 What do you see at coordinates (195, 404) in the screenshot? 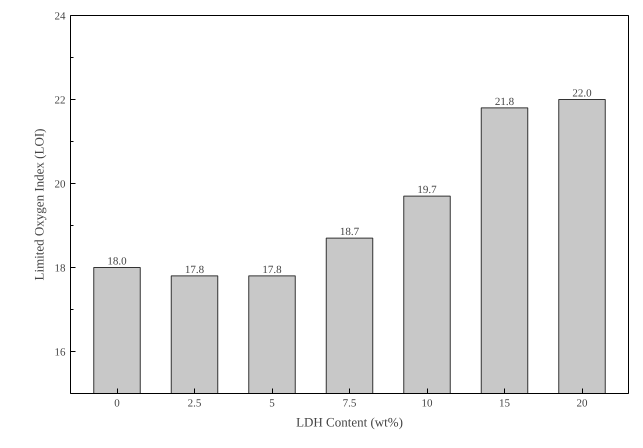
I see `x-tick-label: 2.5` at bounding box center [195, 404].